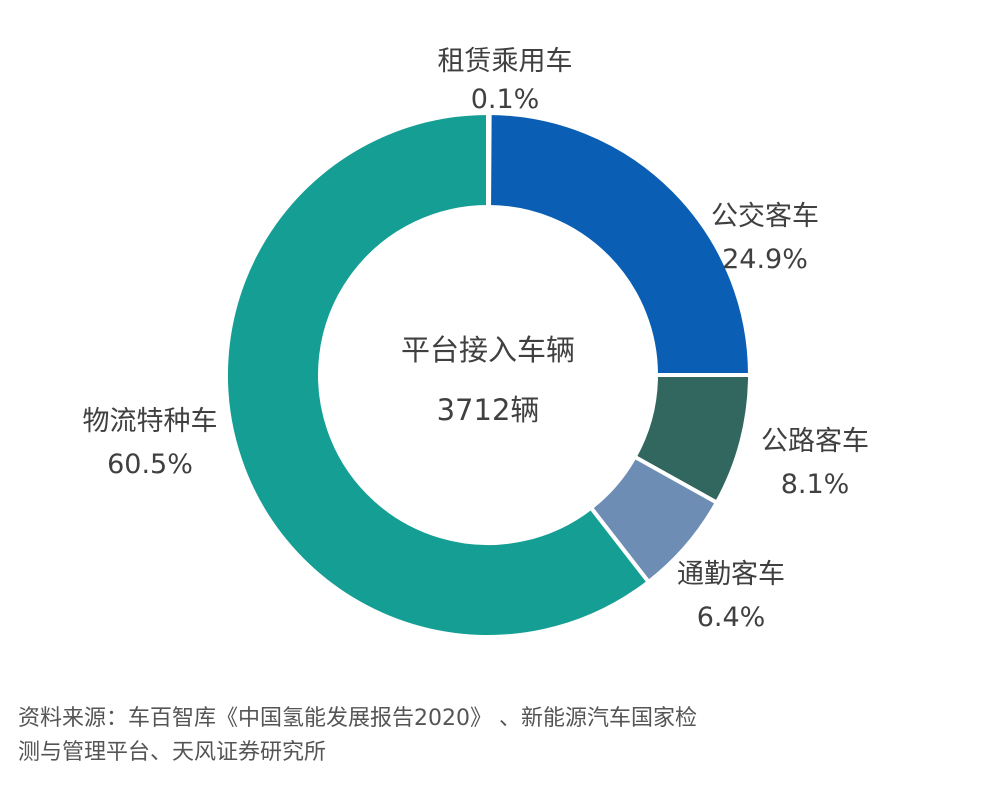 This screenshot has height=798, width=1000. I want to click on source-line-1: 资料来源：车百智库《中国氢能发展报告2020》 、新能源汽车国家检, so click(357, 718).